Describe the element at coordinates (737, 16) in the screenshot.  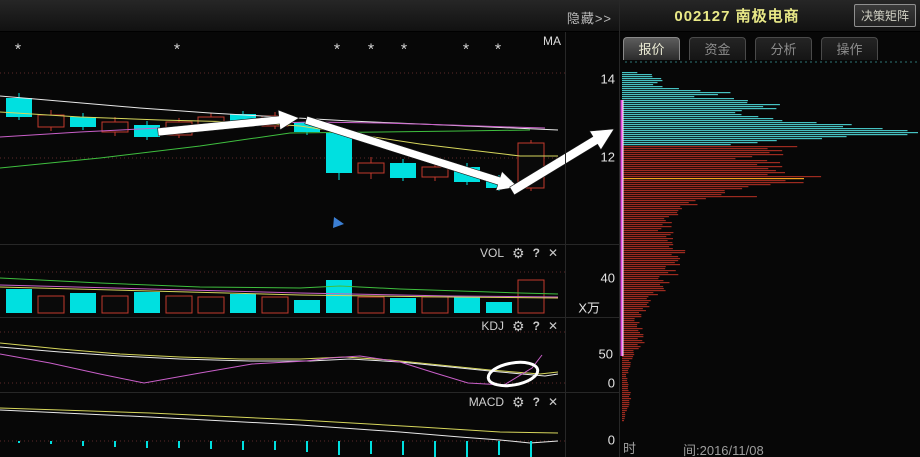
I see `stock-title: 002127 南极电商` at that location.